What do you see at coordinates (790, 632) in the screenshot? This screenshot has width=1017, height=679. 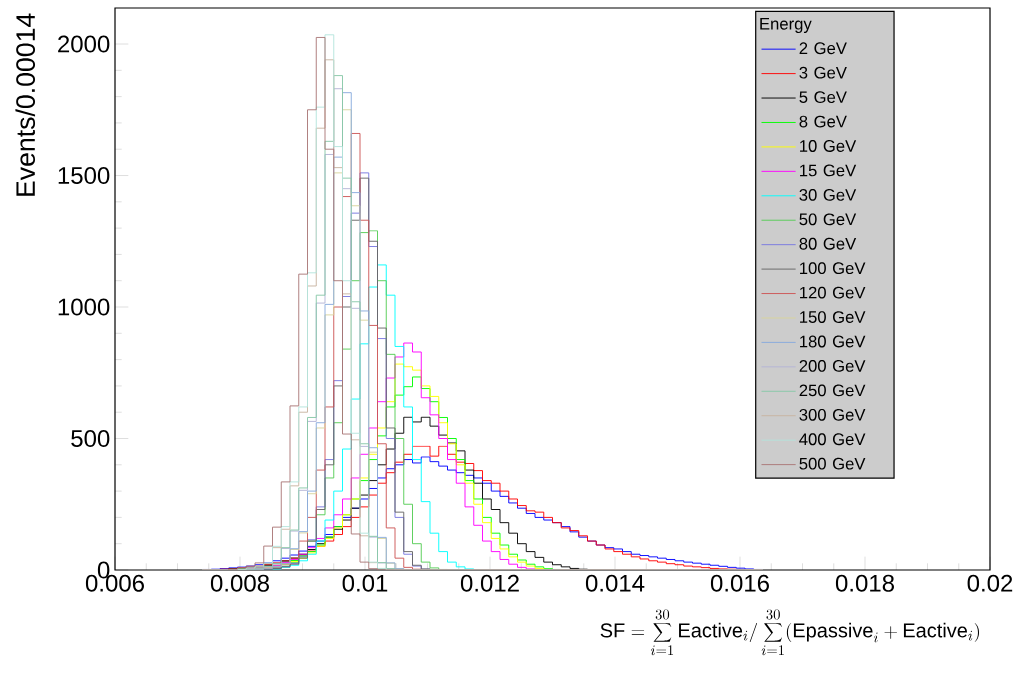 I see `x-axis-title: $\mathrm{SF} = \sum_{i=1}^{30}\mathrm{Eactive}_{i}/\sum_{i=1}^{30}(\mathrm{Epassive}_{i}+\mathrm{Eactive}_{i})$` at bounding box center [790, 632].